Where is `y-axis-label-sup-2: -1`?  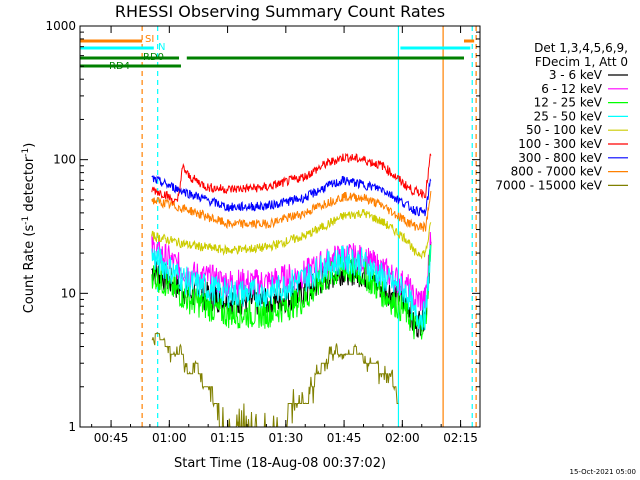 y-axis-label-sup-2: -1 is located at coordinates (26, 152).